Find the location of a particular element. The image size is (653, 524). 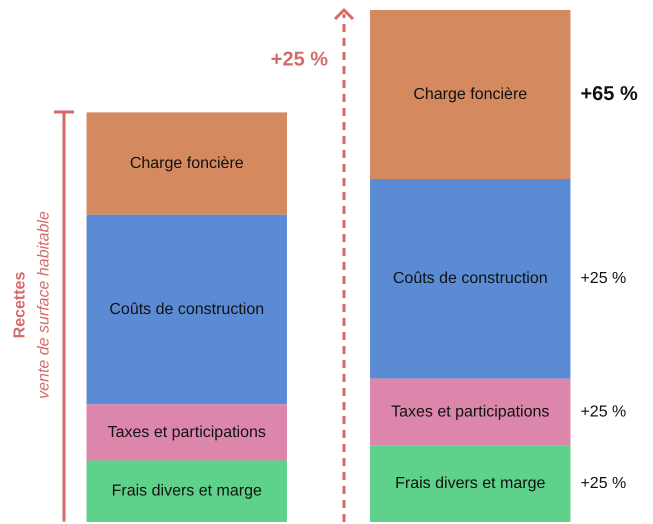

series-label: Coûts de construction is located at coordinates (186, 309).